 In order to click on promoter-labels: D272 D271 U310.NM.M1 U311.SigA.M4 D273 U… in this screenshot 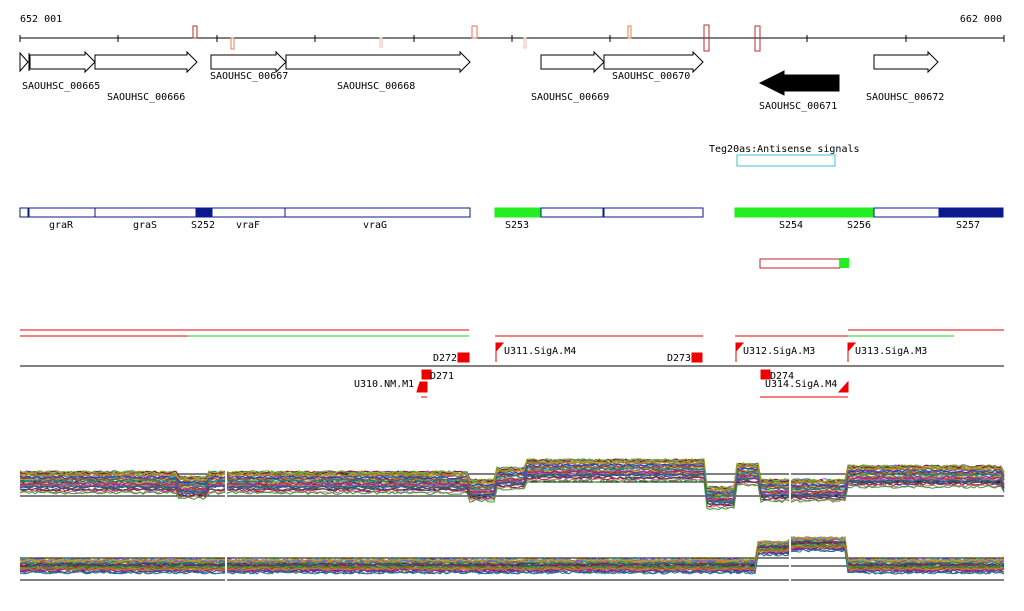, I will do `click(640, 368)`.